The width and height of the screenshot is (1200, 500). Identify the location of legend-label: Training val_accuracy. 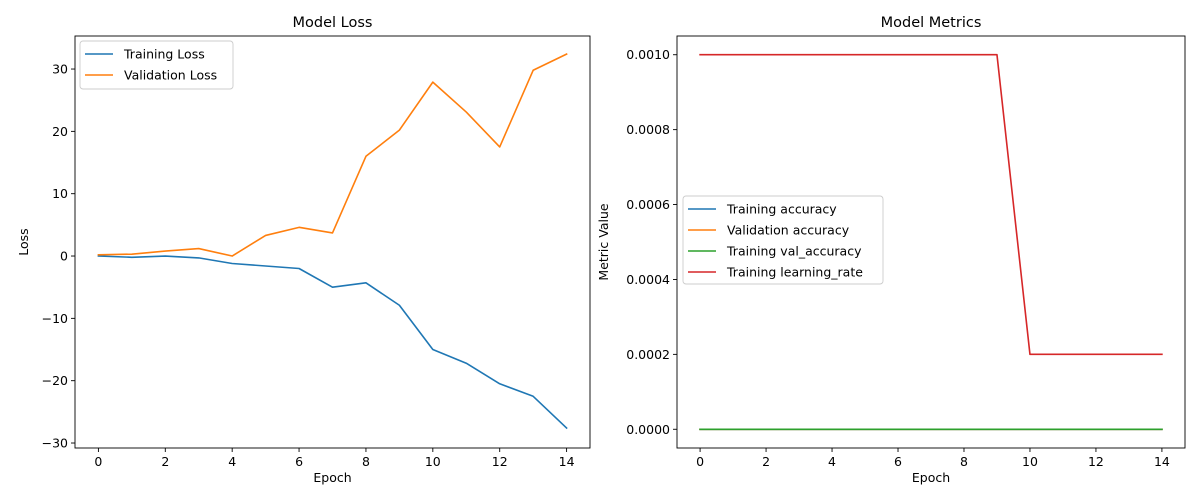
(794, 251).